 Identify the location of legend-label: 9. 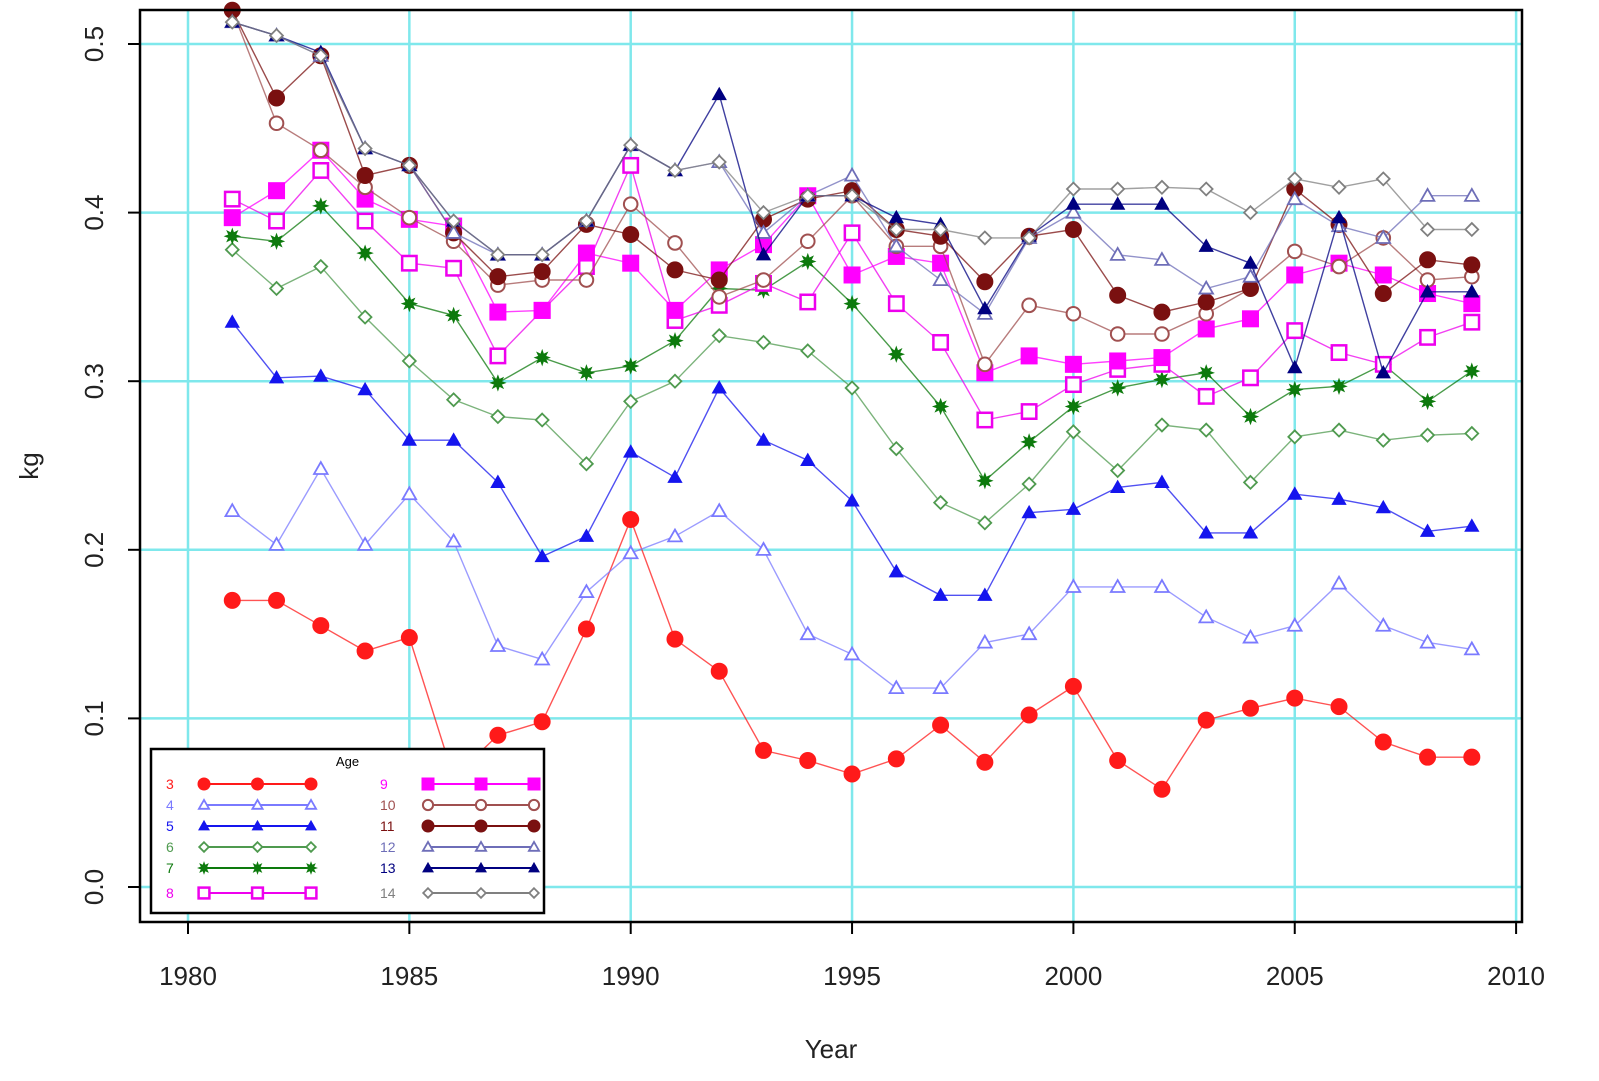
(384, 784).